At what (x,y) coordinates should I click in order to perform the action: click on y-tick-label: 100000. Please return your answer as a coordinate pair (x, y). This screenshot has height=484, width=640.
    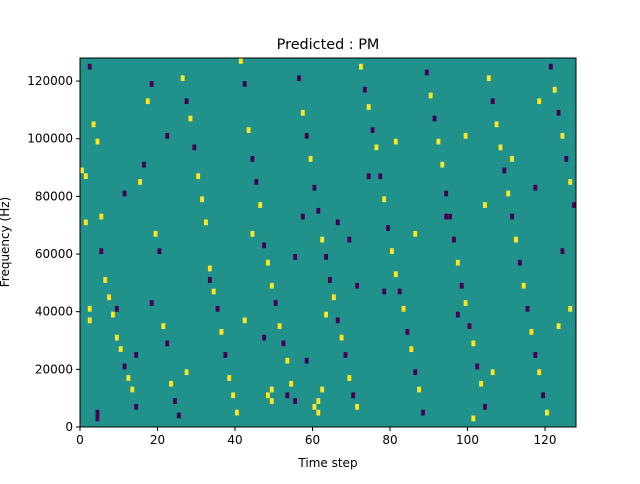
    Looking at the image, I should click on (50, 139).